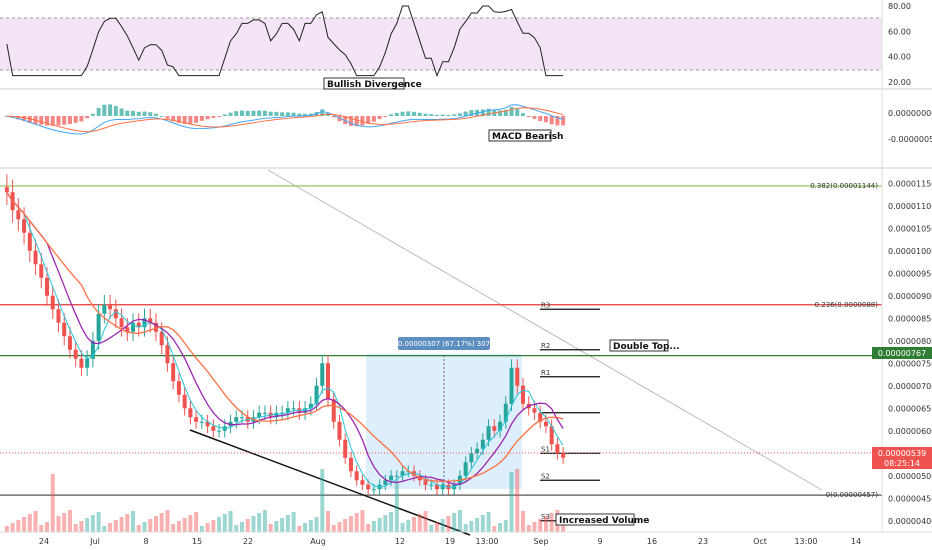 Image resolution: width=932 pixels, height=550 pixels. What do you see at coordinates (899, 6) in the screenshot?
I see `rsi-tick-0: 80.00` at bounding box center [899, 6].